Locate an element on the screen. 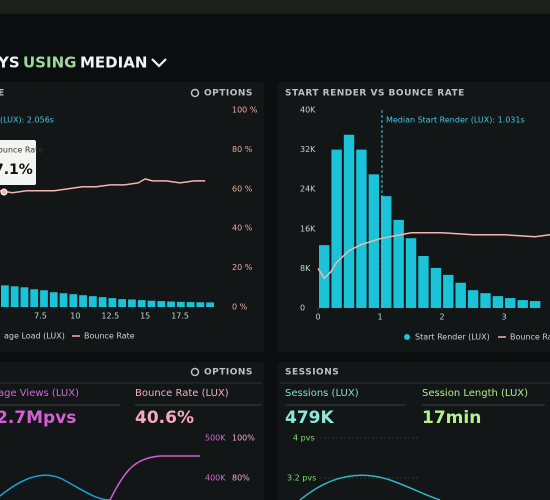 The width and height of the screenshot is (550, 500). scale-label: 3.2 pvs is located at coordinates (301, 478).